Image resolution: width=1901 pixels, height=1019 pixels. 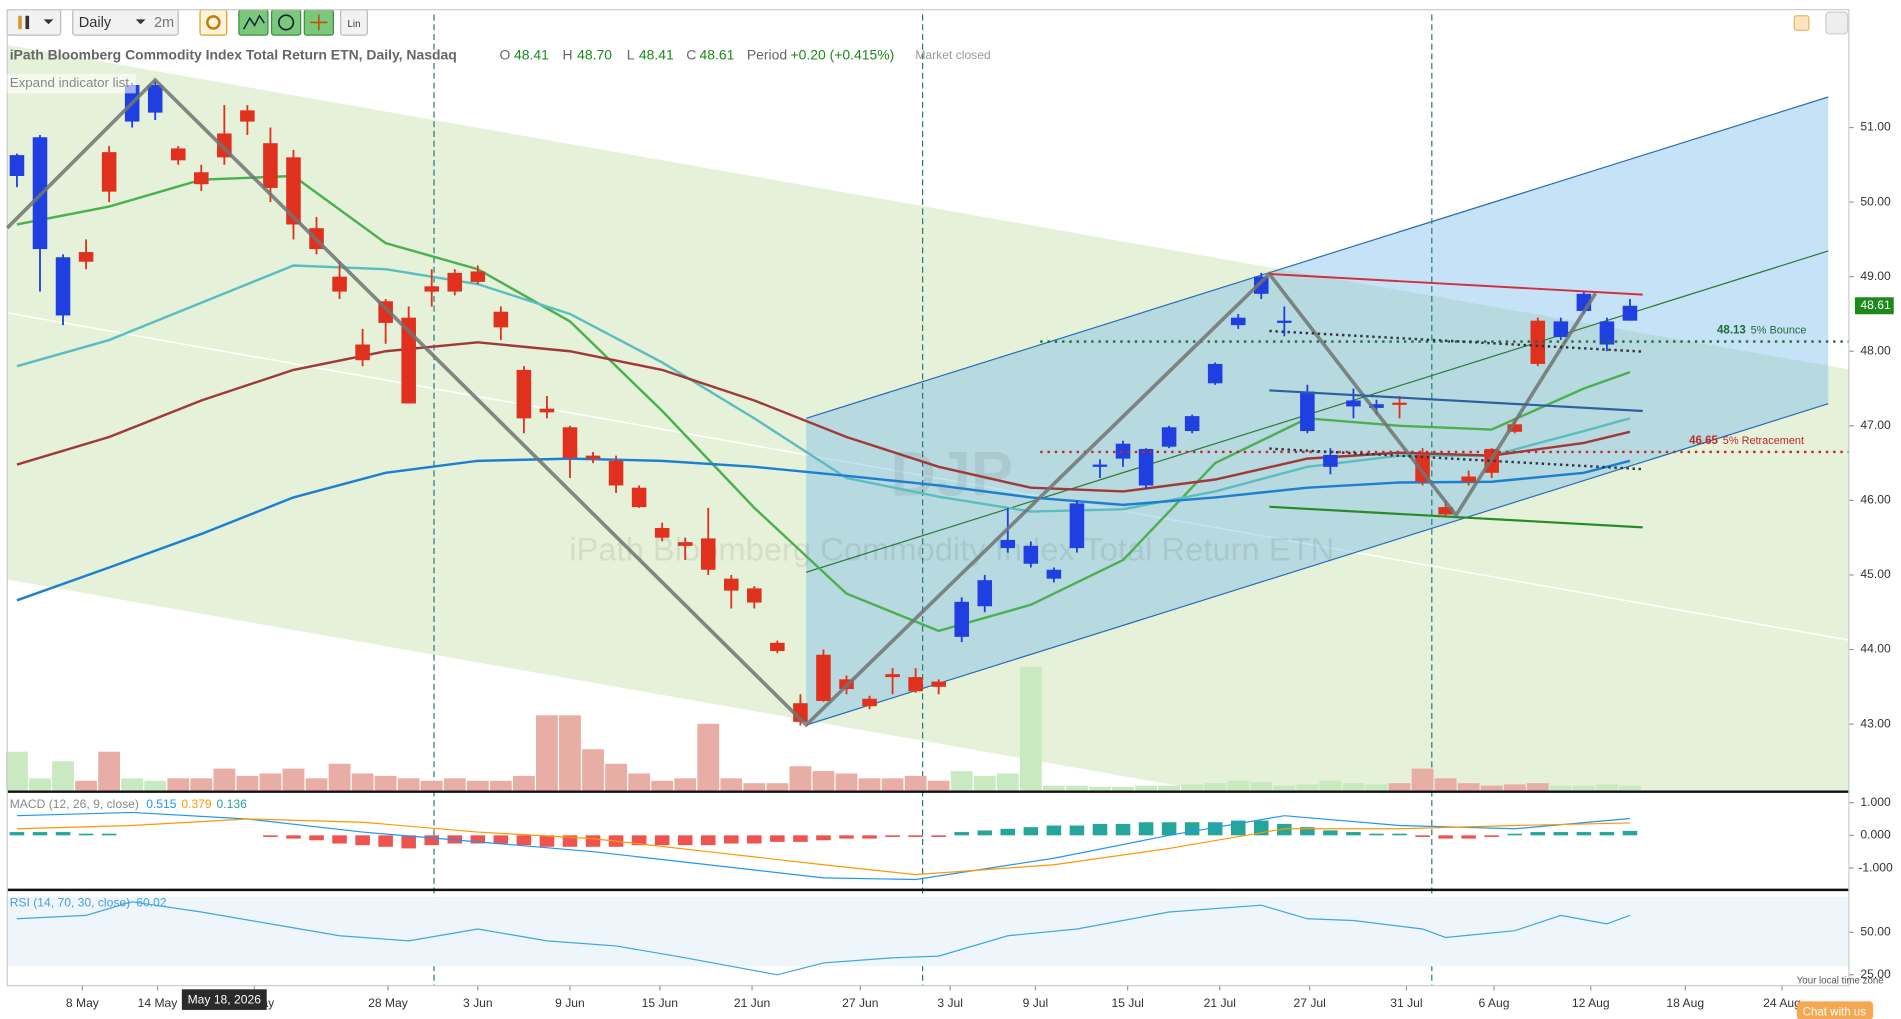 I want to click on expand-button, so click(x=71, y=83).